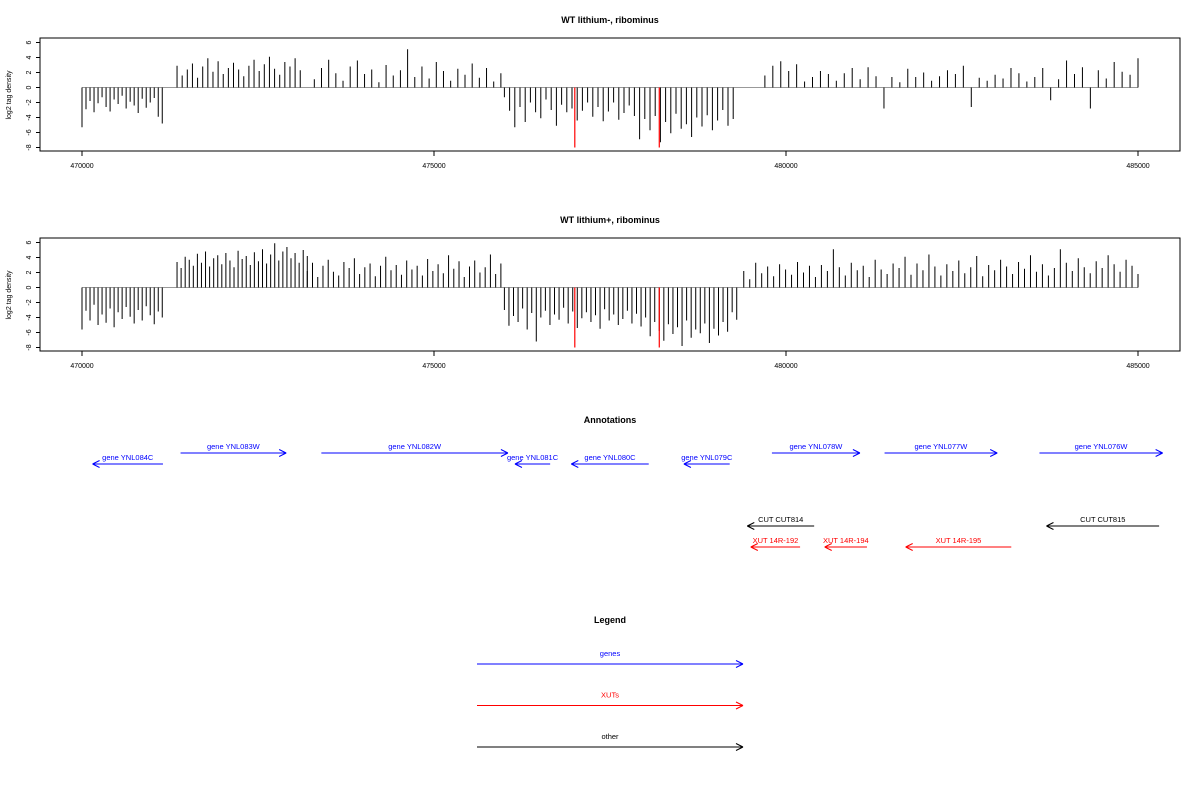 The width and height of the screenshot is (1200, 800). Describe the element at coordinates (415, 446) in the screenshot. I see `gene-label: gene YNL082W` at that location.